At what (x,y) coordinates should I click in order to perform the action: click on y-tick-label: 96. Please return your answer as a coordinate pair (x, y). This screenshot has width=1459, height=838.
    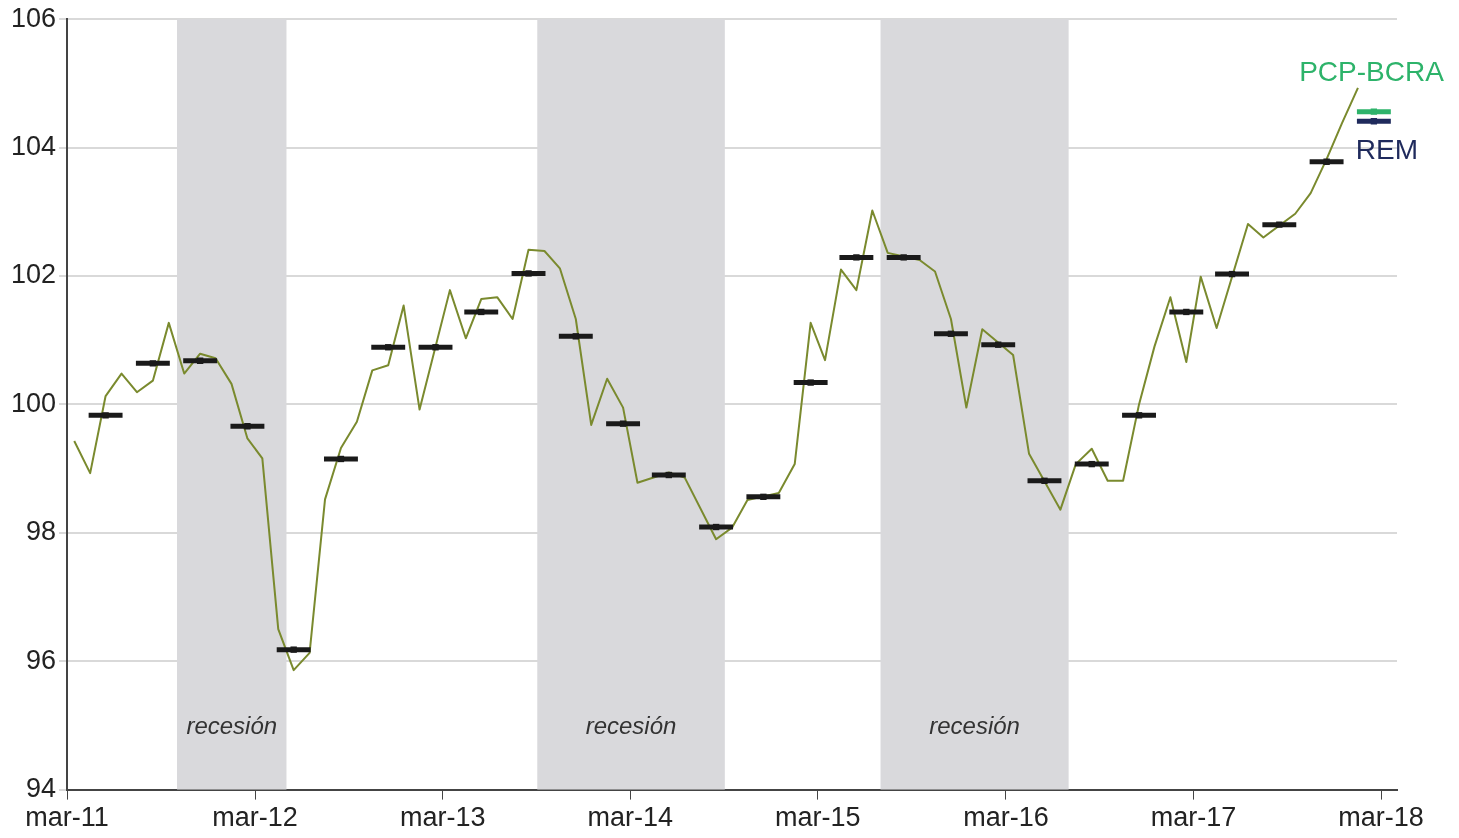
    Looking at the image, I should click on (41, 659).